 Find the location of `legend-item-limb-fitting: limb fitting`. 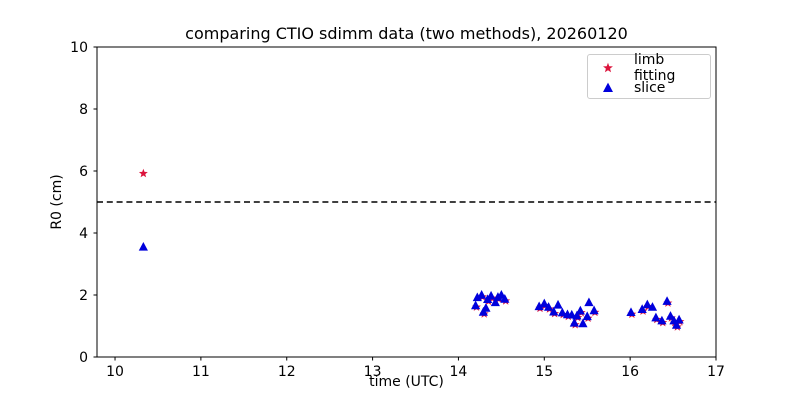

legend-item-limb-fitting: limb fitting is located at coordinates (649, 68).